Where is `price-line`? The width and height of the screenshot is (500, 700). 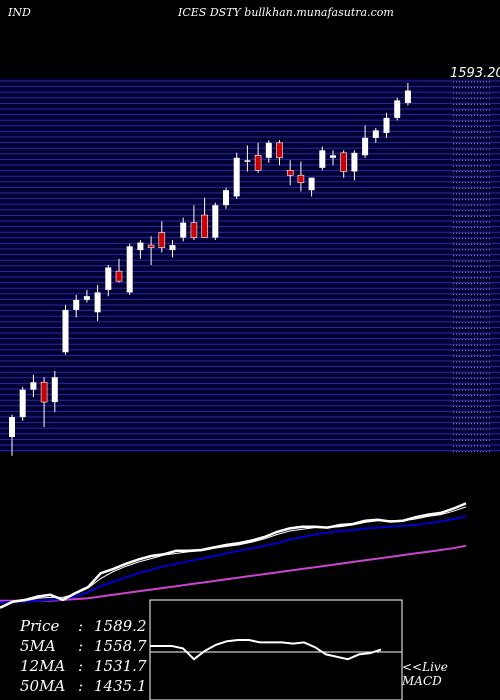 price-line is located at coordinates (233, 555).